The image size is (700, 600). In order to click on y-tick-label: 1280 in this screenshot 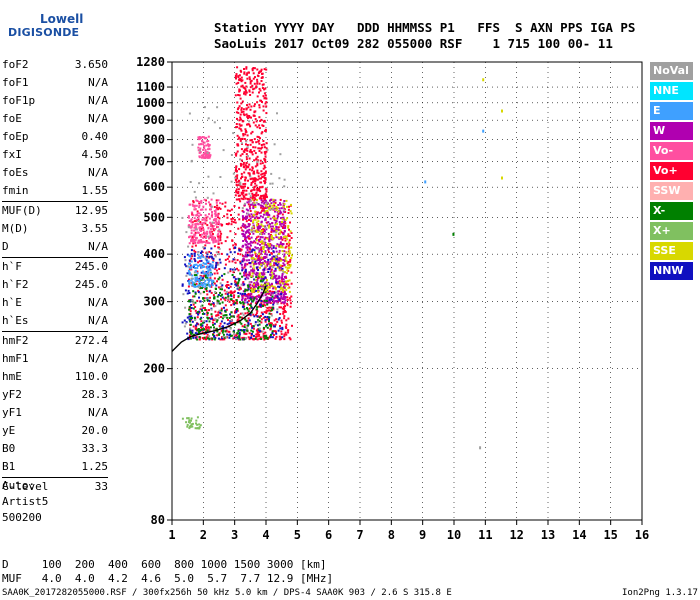, I will do `click(150, 62)`.